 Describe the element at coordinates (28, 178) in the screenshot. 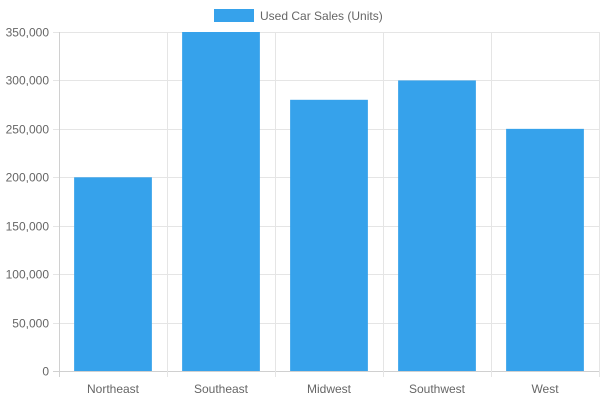

I see `y-tick-label: 200,000` at that location.